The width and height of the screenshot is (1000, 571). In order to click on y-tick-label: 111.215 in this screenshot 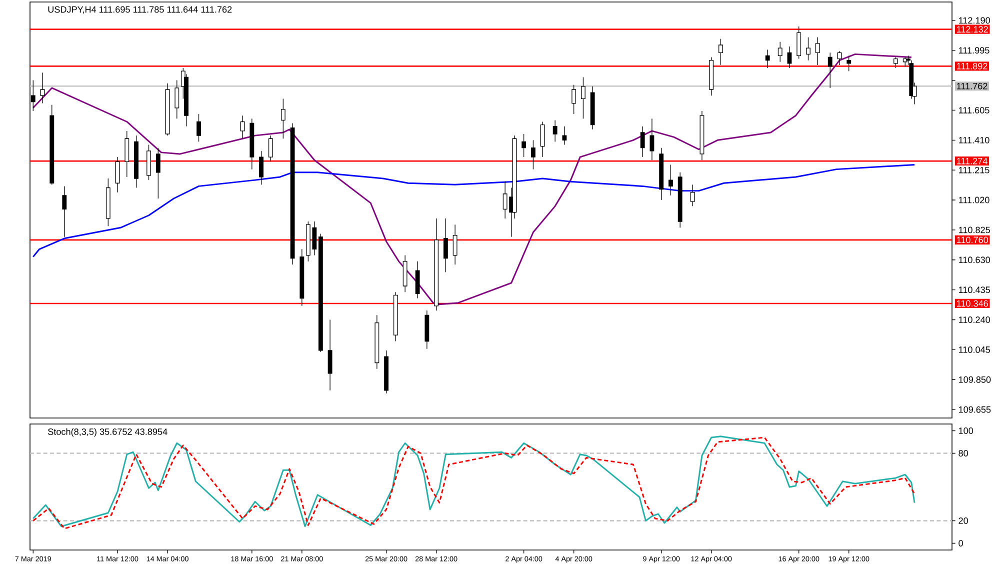, I will do `click(974, 170)`.